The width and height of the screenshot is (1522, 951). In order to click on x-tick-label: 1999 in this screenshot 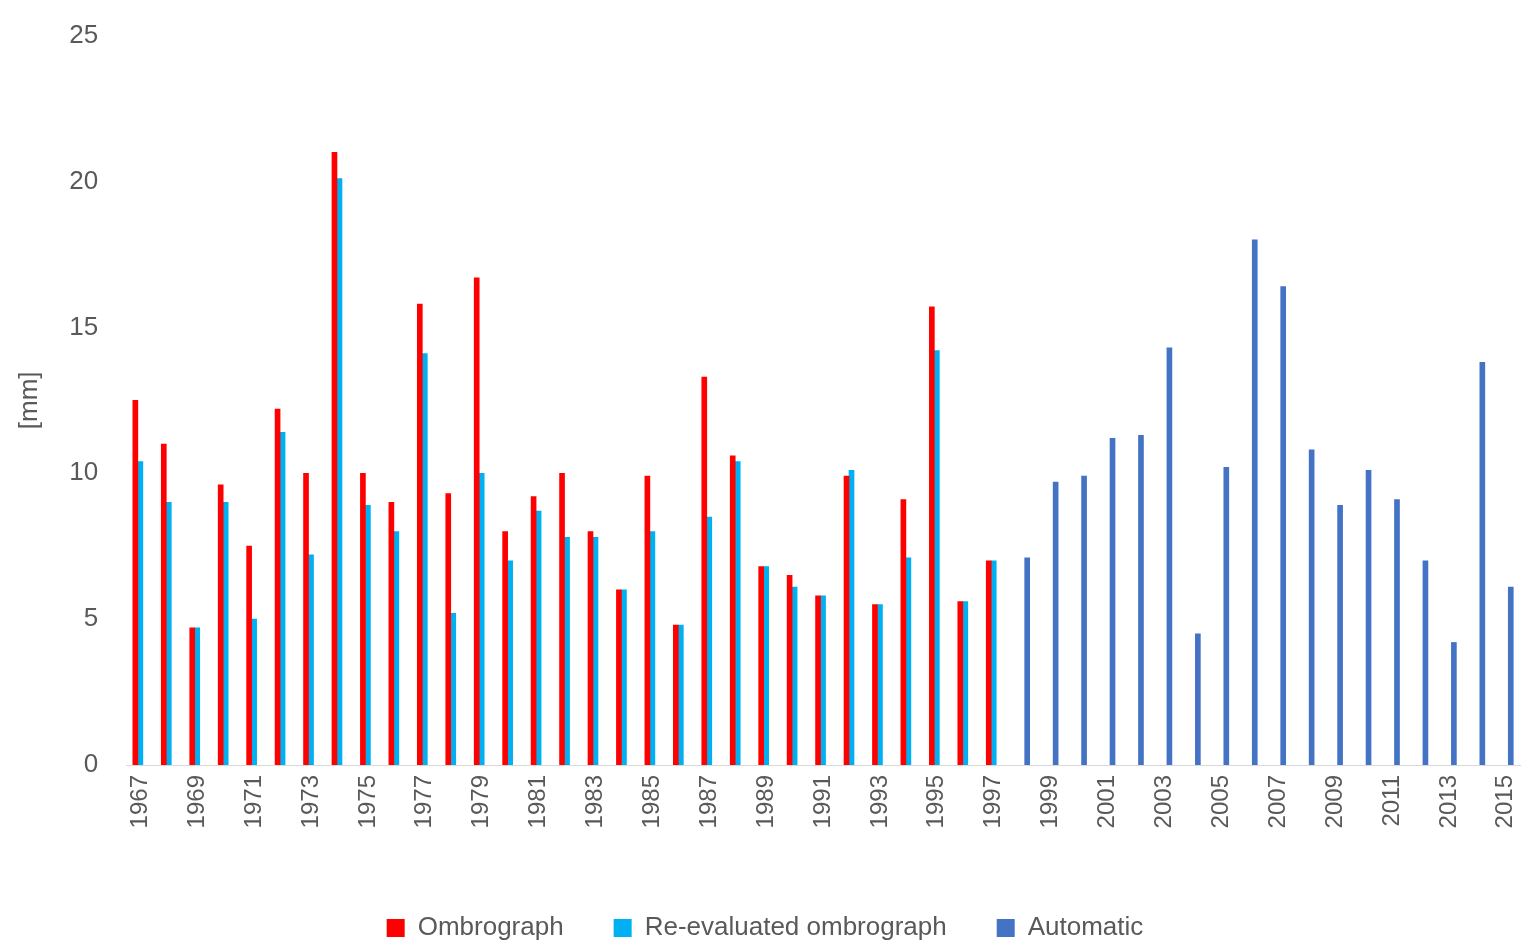, I will do `click(1049, 802)`.